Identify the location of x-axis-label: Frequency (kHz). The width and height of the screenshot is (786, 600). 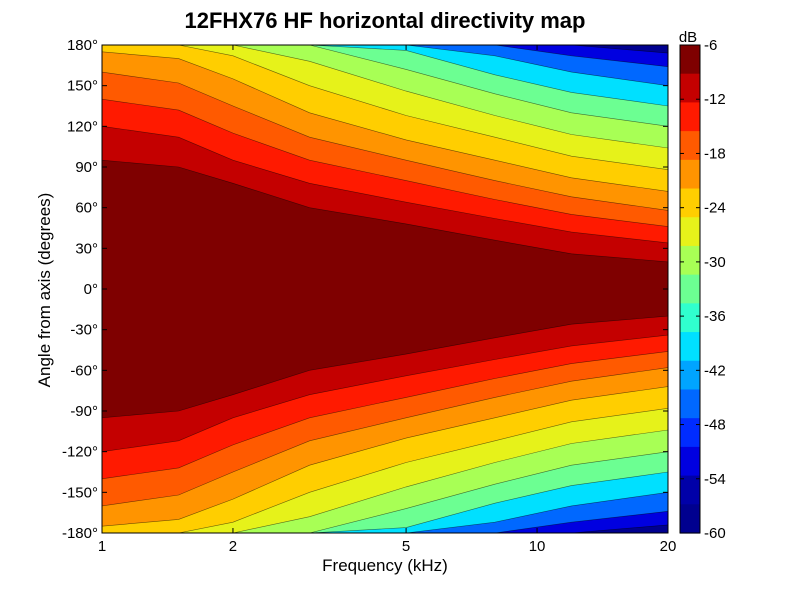
(385, 565).